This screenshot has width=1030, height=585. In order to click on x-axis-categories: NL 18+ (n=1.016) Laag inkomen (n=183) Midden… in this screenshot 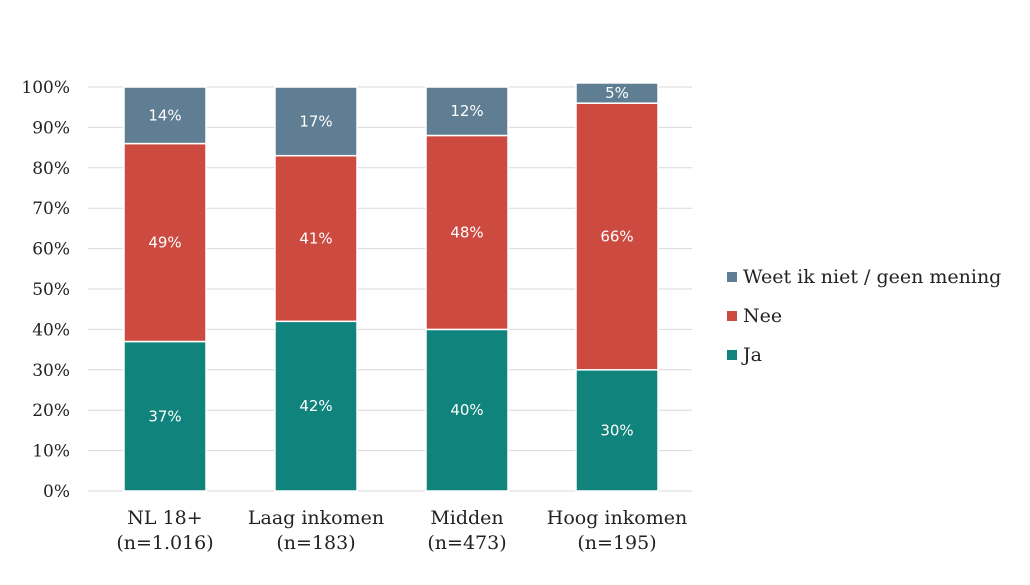, I will do `click(401, 530)`.